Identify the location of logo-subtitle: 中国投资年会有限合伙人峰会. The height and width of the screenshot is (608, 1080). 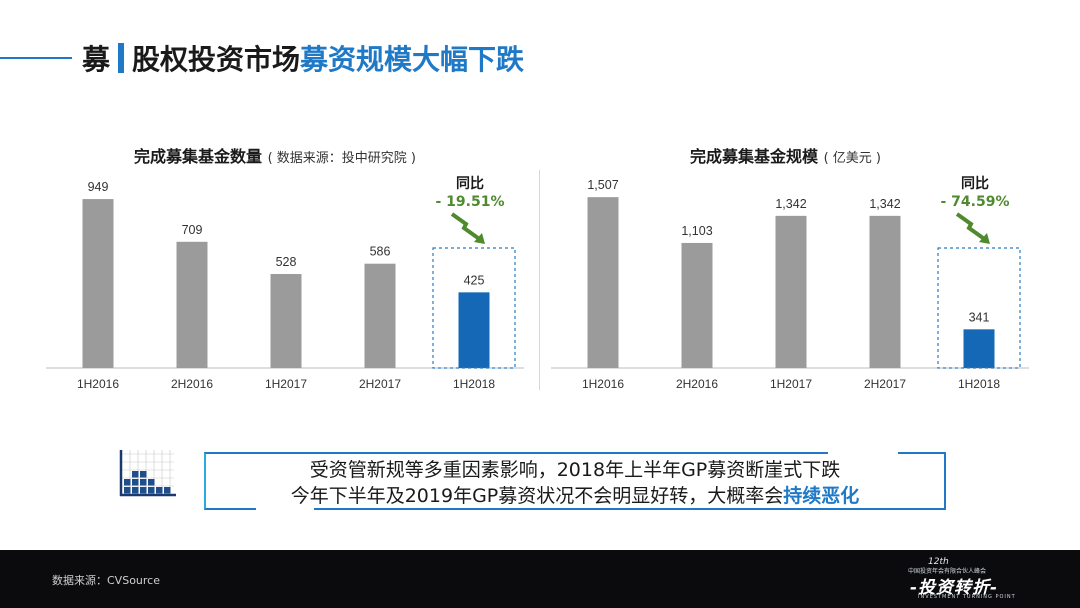
(947, 571).